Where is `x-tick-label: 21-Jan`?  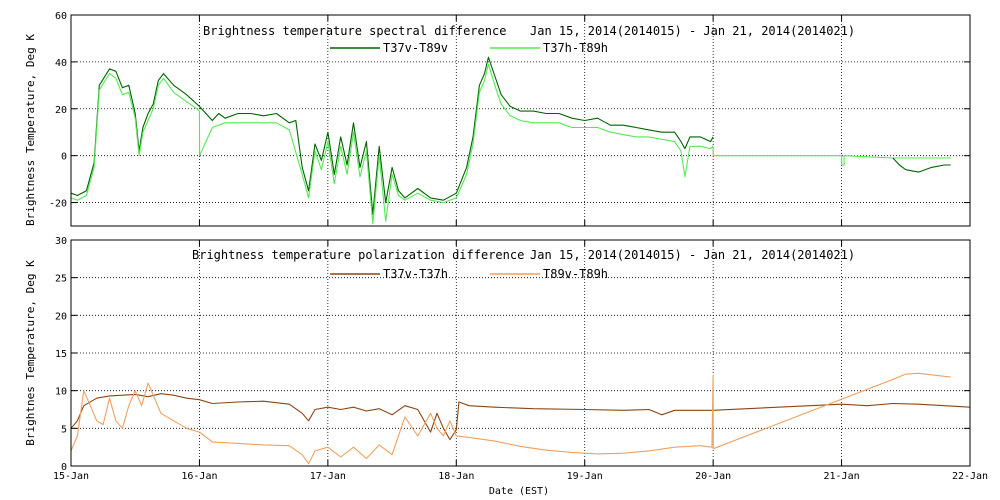
x-tick-label: 21-Jan is located at coordinates (842, 476).